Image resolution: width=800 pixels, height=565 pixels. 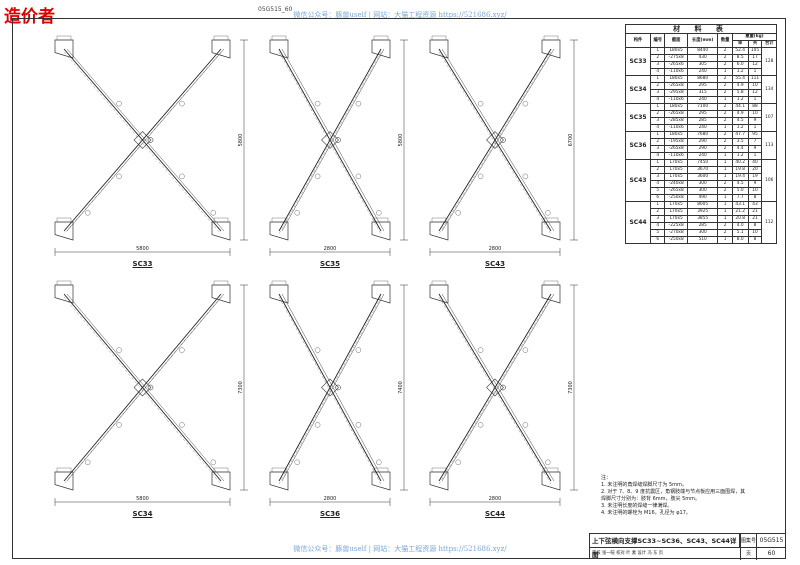 What do you see at coordinates (142, 264) in the screenshot?
I see `drawing-label: SC33` at bounding box center [142, 264].